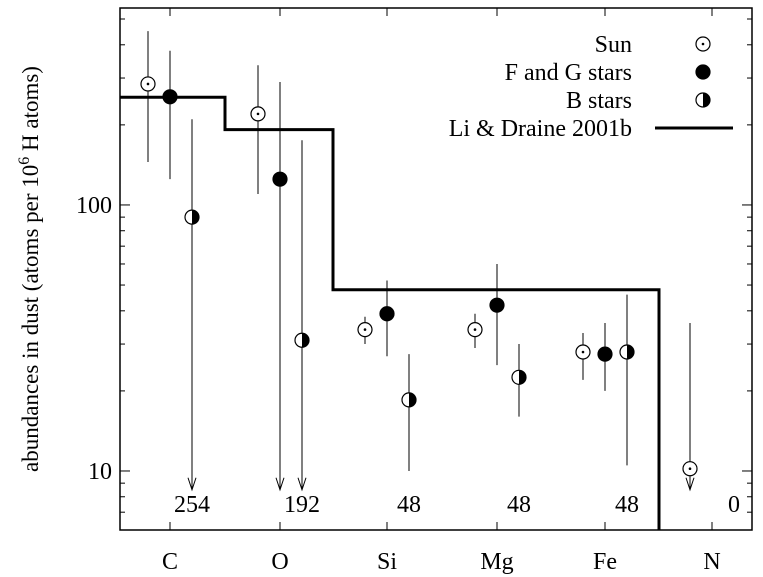 This screenshot has width=763, height=577. What do you see at coordinates (613, 45) in the screenshot?
I see `legend-label: Sun` at bounding box center [613, 45].